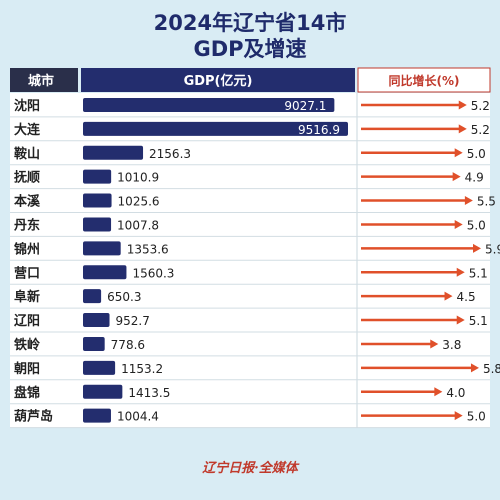 This screenshot has width=500, height=500. What do you see at coordinates (153, 273) in the screenshot?
I see `gdp-value-label: 1560.3` at bounding box center [153, 273].